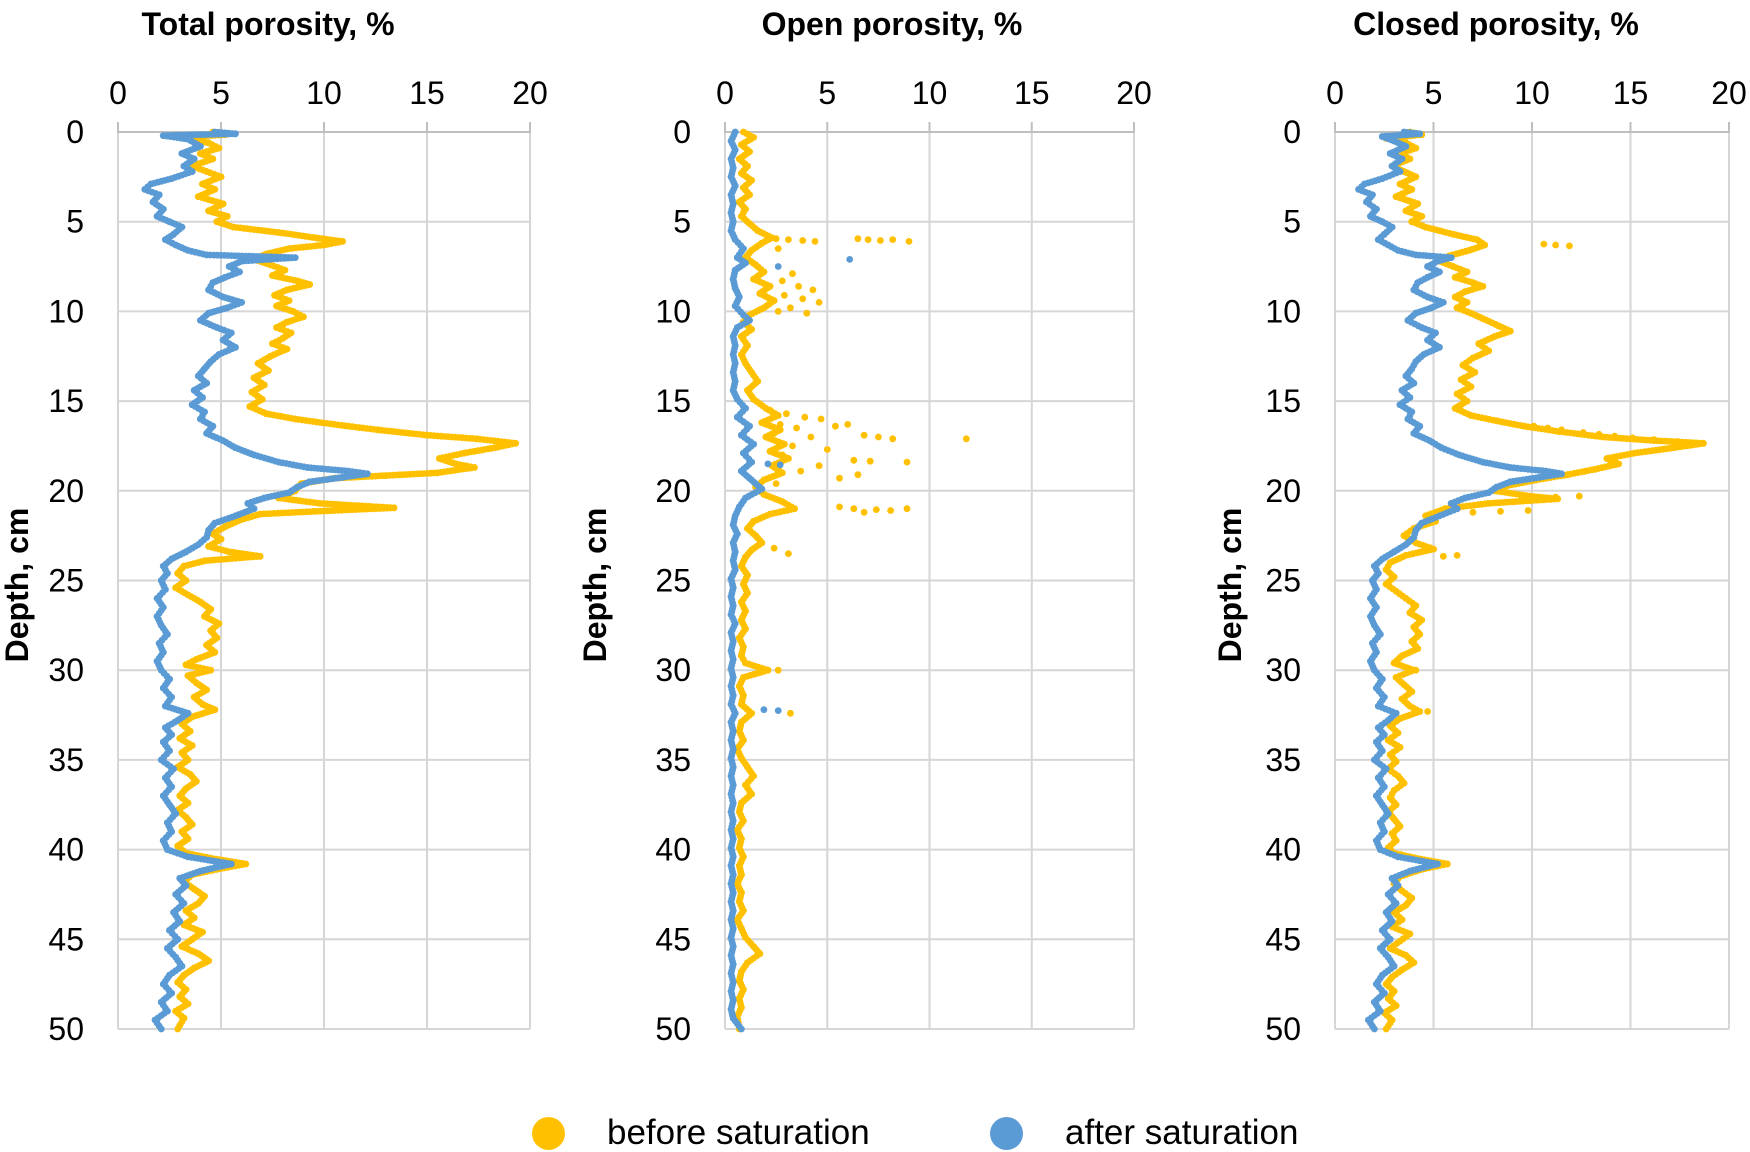 The height and width of the screenshot is (1152, 1750). Describe the element at coordinates (1006, 1133) in the screenshot. I see `after-saturation-marker-icon` at that location.